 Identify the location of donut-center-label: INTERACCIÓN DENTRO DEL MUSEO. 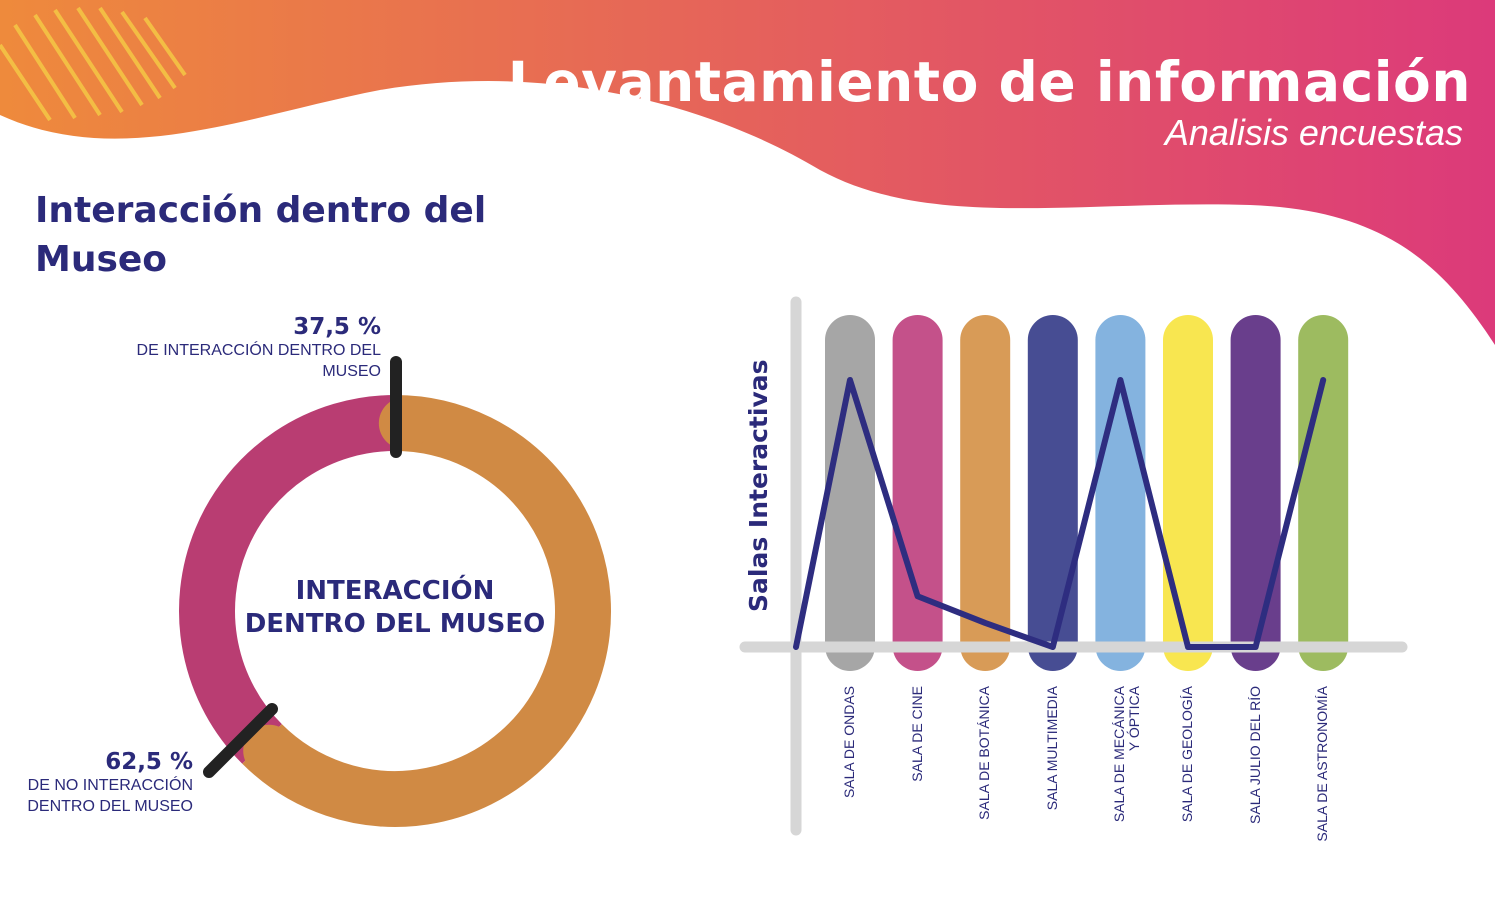
(395, 607).